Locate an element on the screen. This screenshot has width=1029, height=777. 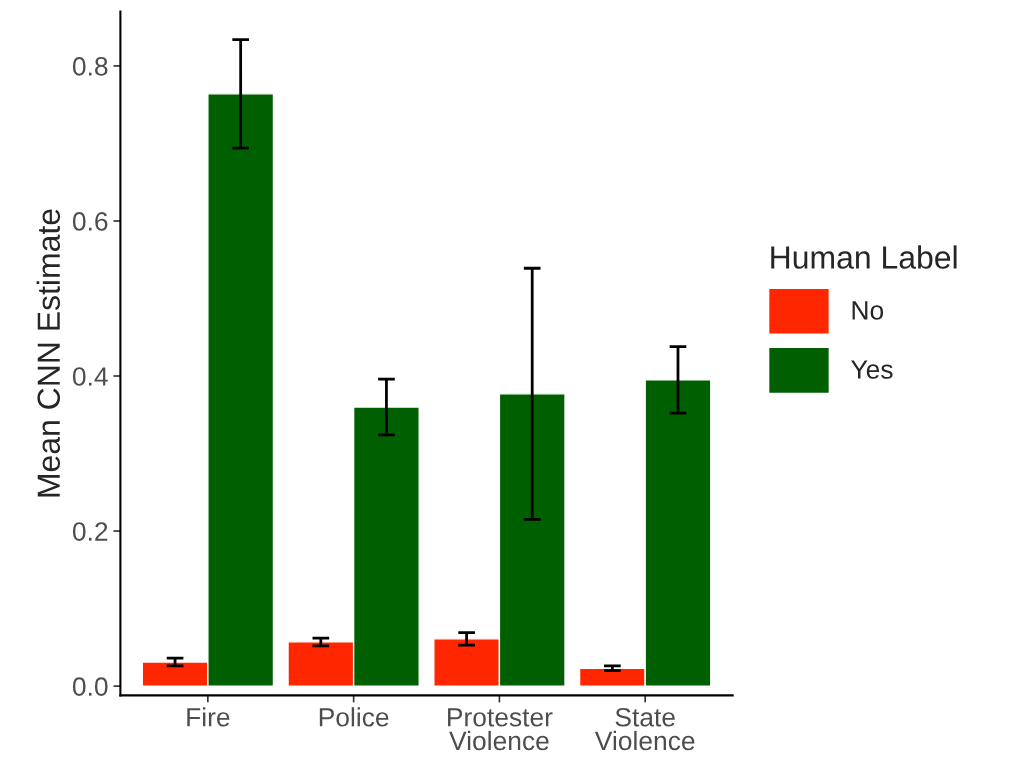
y-axis-title: Mean CNN Estimate is located at coordinates (48, 353).